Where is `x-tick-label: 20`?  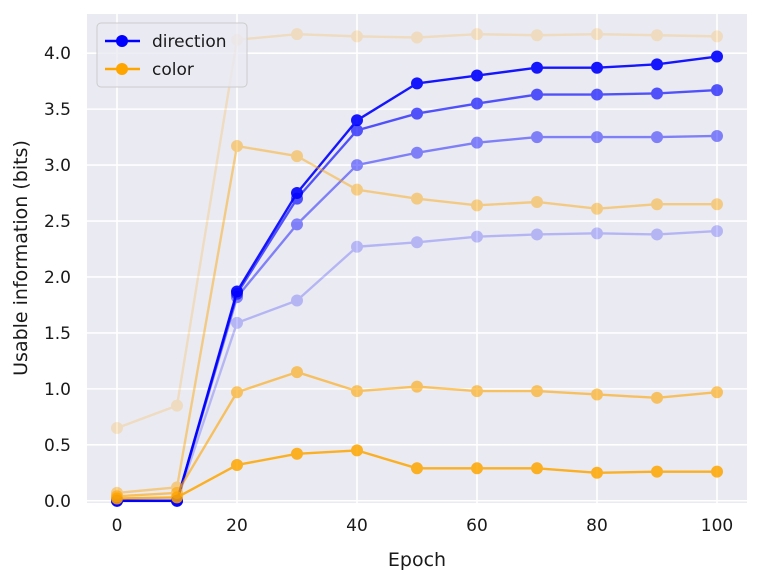
x-tick-label: 20 is located at coordinates (237, 526).